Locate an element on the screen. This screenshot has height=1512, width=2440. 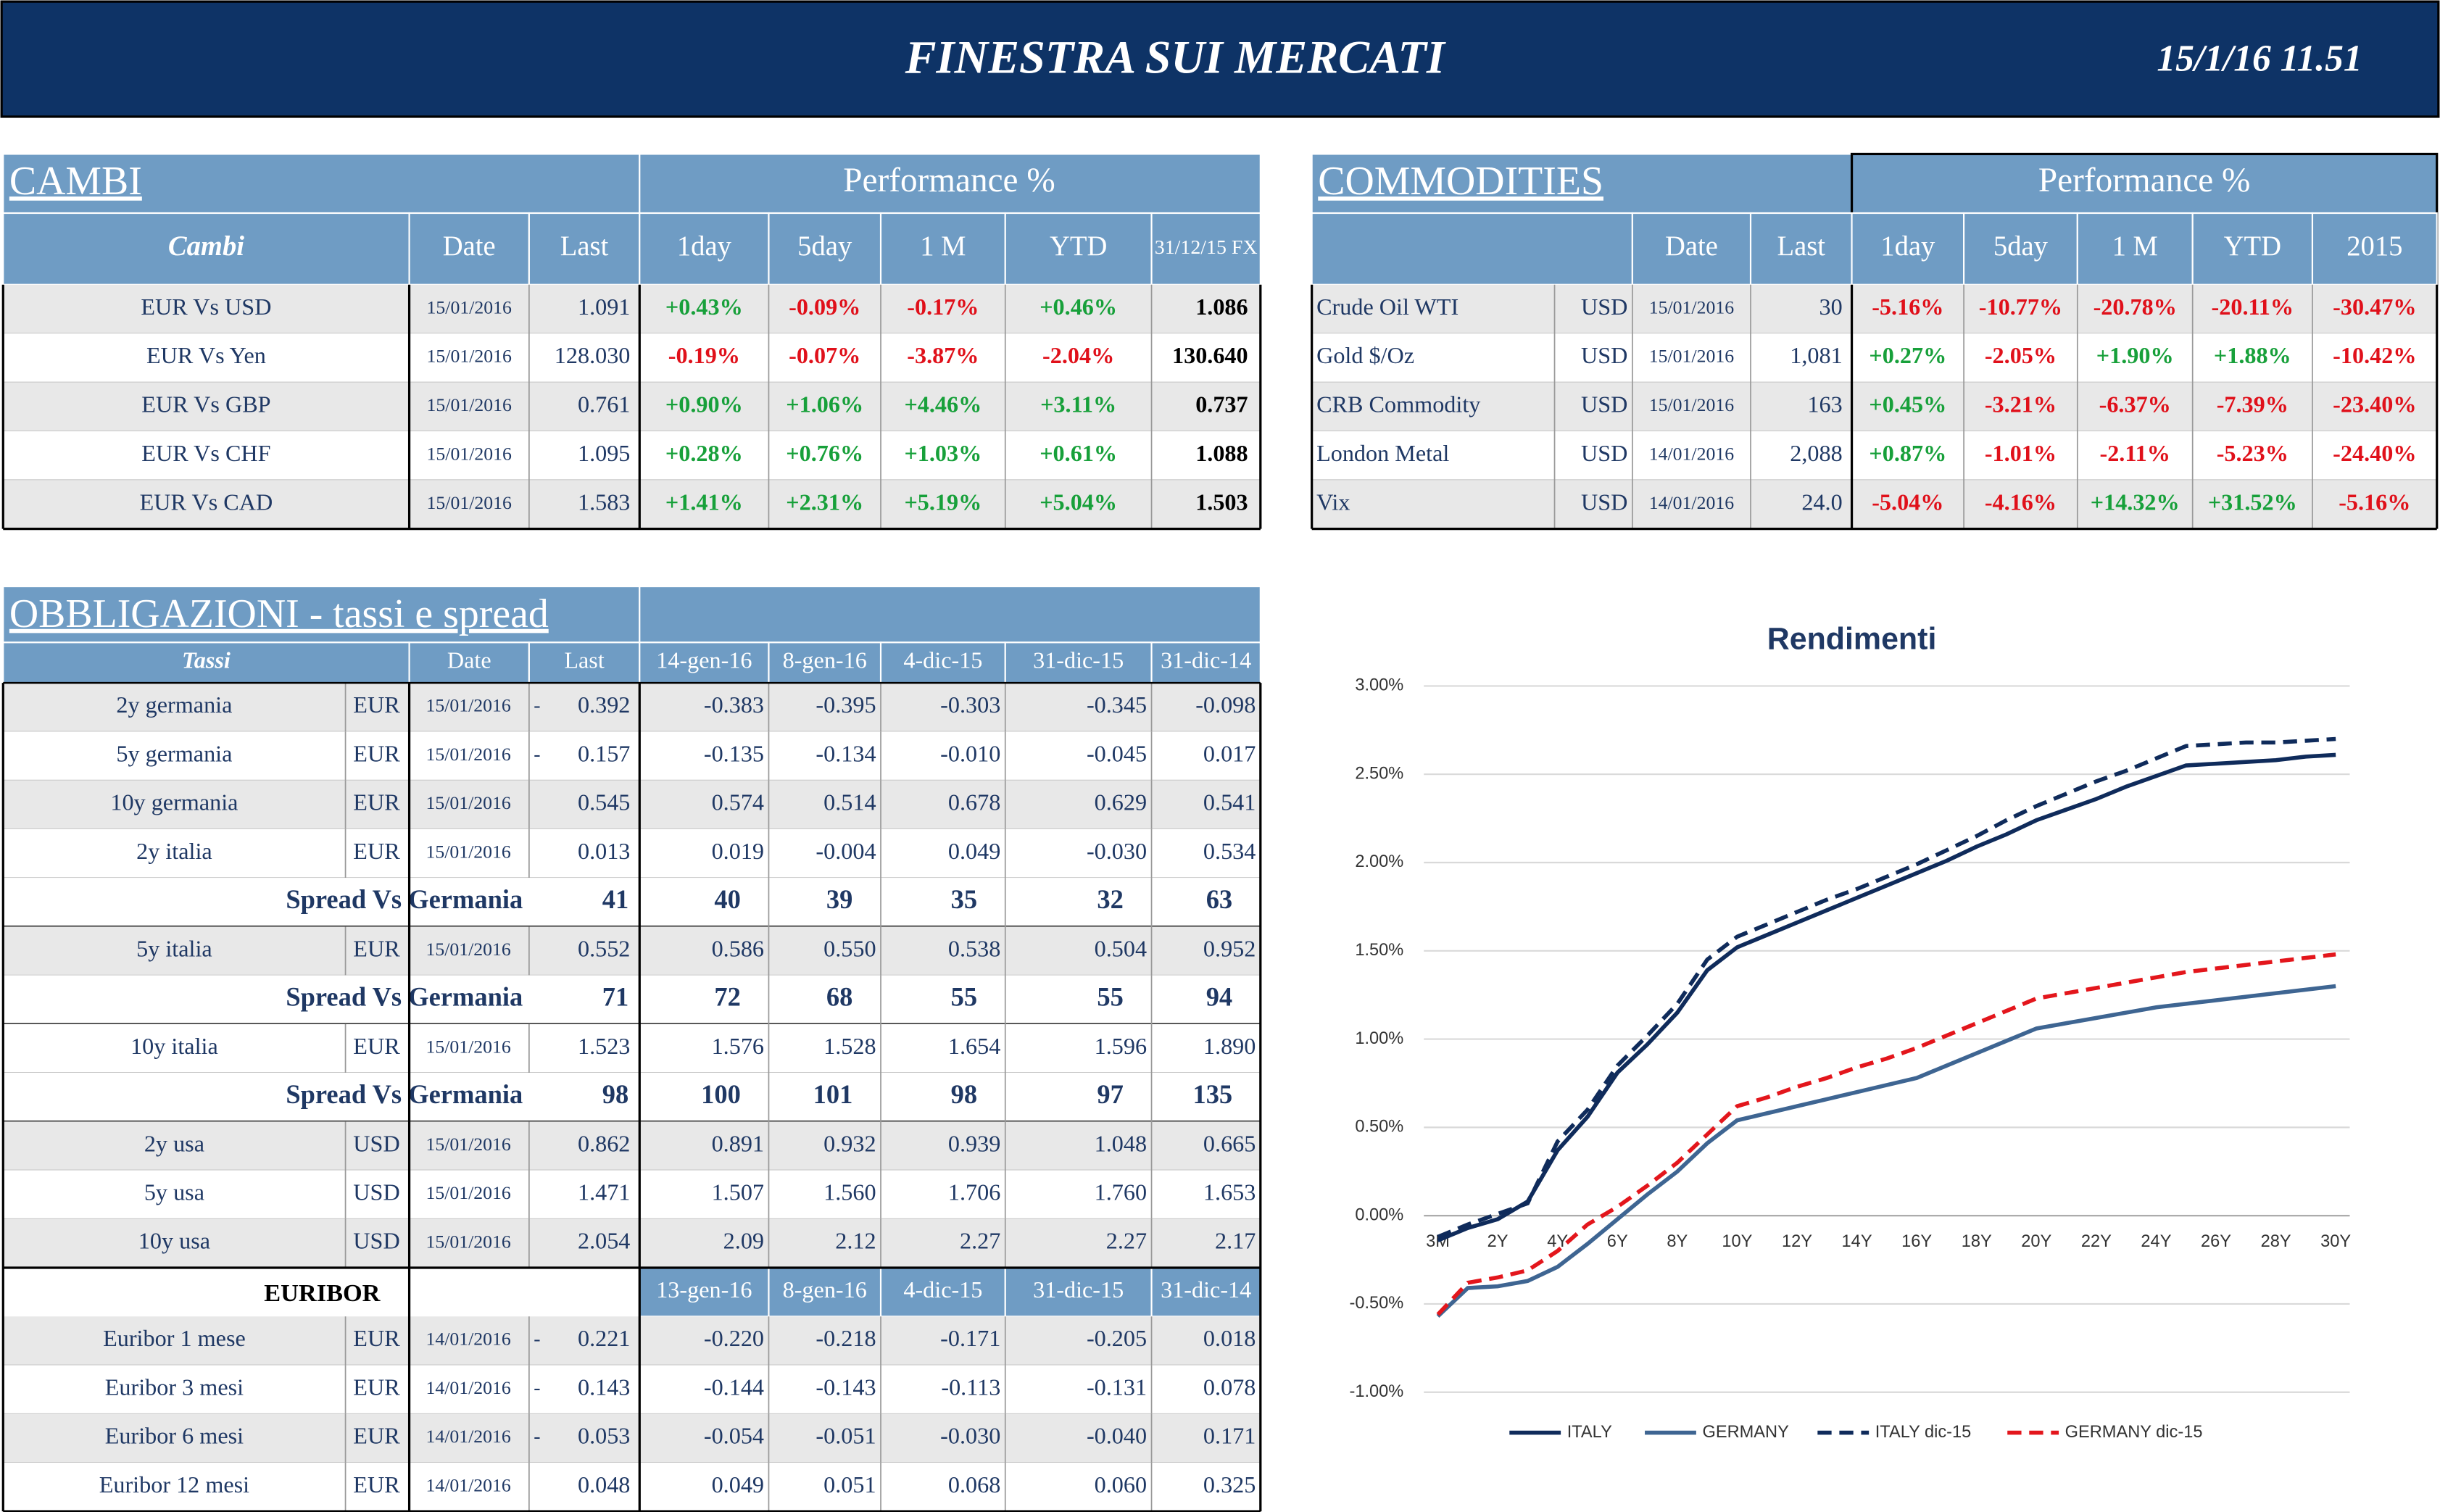
history-value: 1.596 is located at coordinates (1121, 1046).